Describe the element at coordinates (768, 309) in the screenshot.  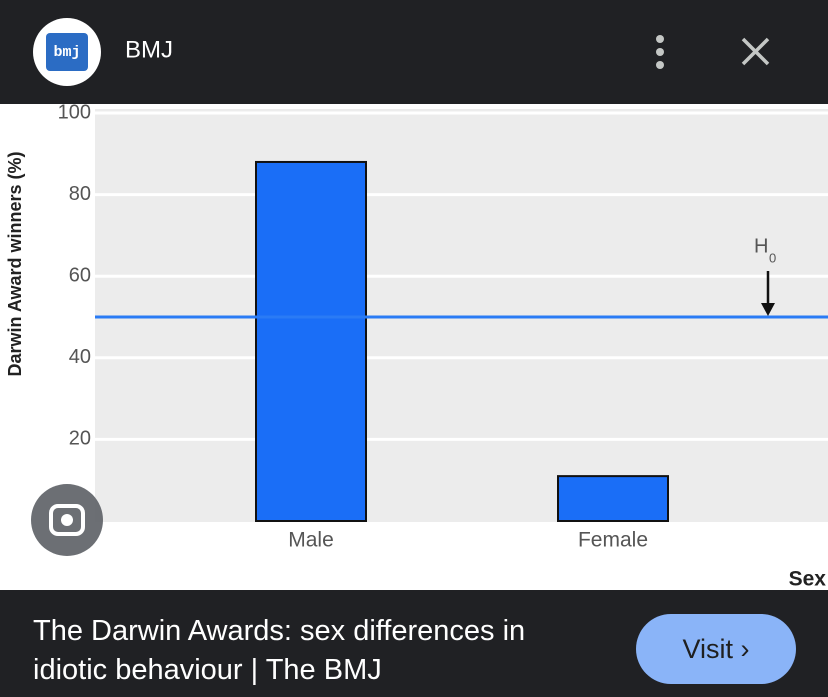
I see `annotation-arrowhead` at that location.